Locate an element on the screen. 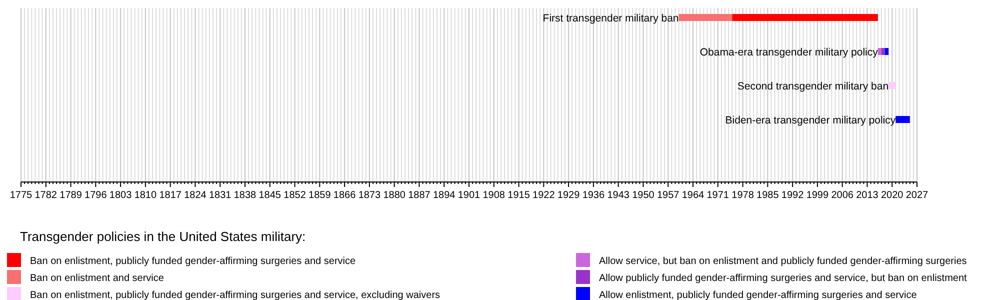 The image size is (1000, 300). y-tick-label: First transgender military ban is located at coordinates (610, 18).